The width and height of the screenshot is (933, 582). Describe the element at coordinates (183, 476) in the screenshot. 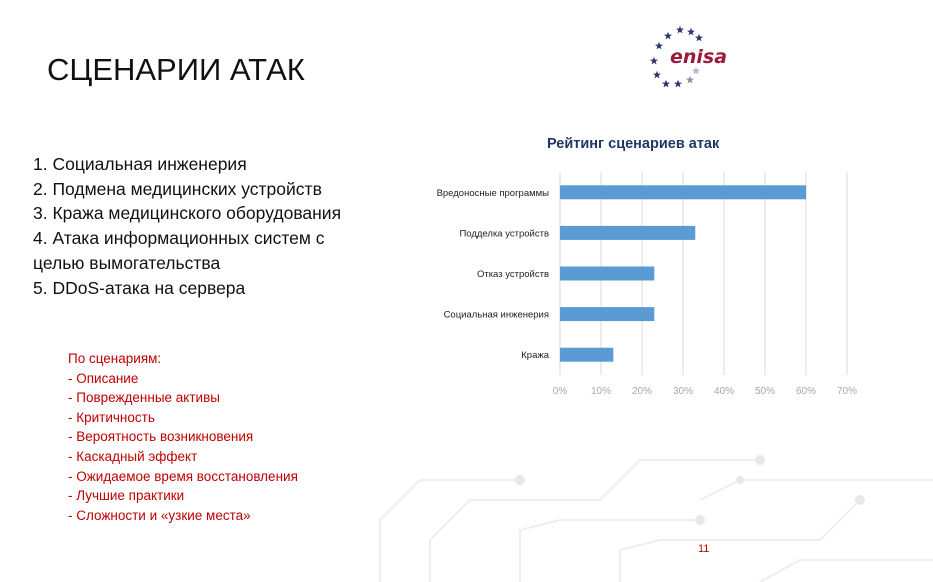

I see `list-item: - Ожидаемое время восстановления` at that location.